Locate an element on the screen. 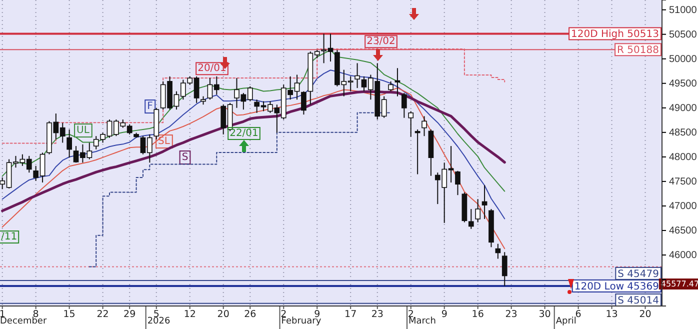  x-tick-label: 29 is located at coordinates (130, 314).